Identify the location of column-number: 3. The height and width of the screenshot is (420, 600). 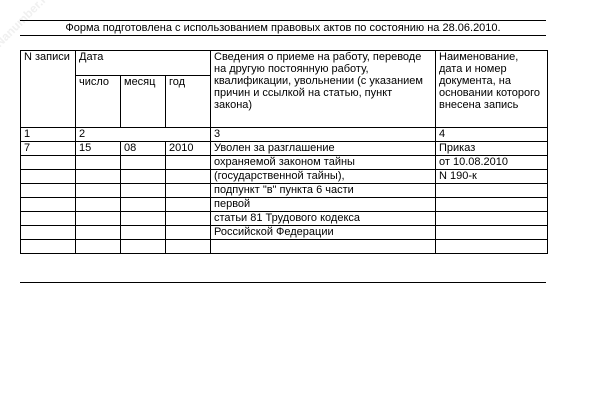
(323, 134).